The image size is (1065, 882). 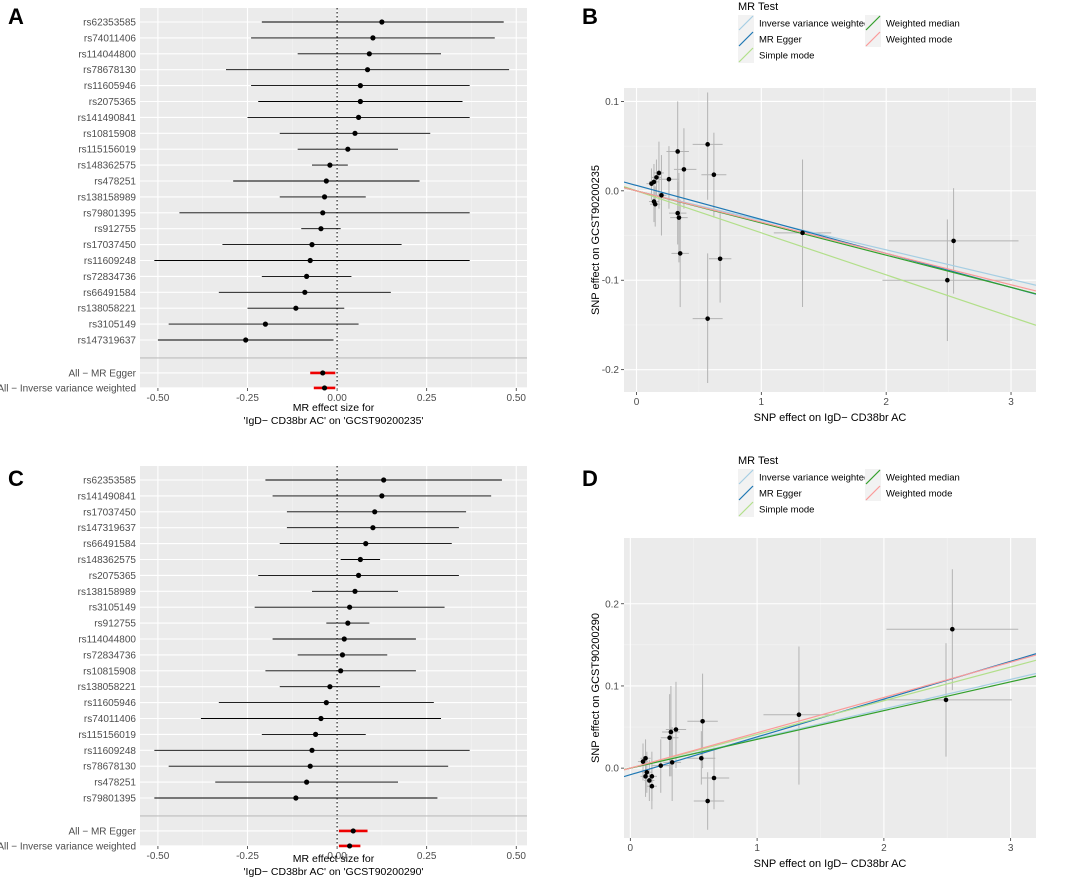 I want to click on plot-area, so click(x=830, y=238).